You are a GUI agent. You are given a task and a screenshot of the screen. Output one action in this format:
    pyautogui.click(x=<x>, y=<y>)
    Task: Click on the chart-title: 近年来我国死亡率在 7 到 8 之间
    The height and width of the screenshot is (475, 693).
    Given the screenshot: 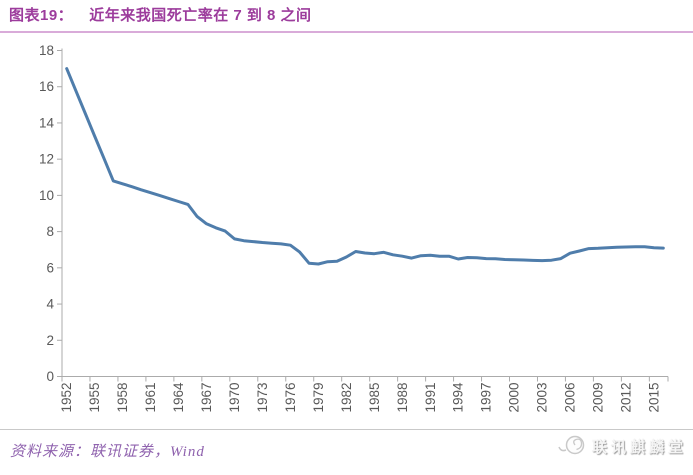 What is the action you would take?
    pyautogui.click(x=200, y=15)
    